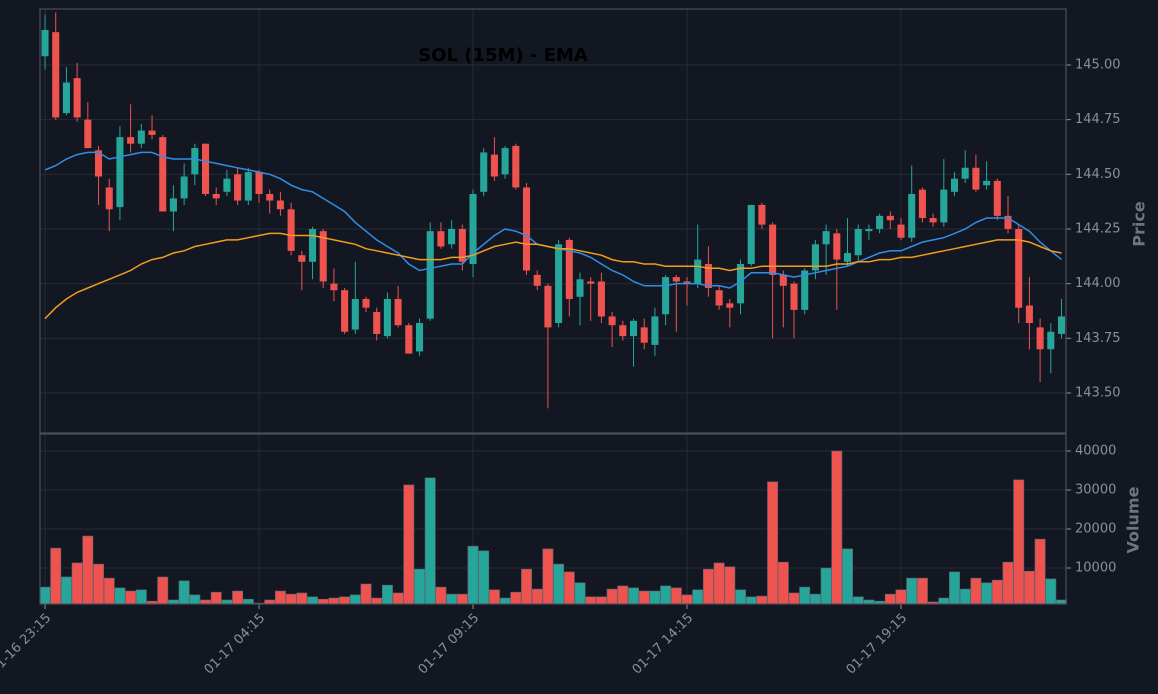 The height and width of the screenshot is (694, 1158). Describe the element at coordinates (1095, 451) in the screenshot. I see `volume-tick-label: 40000` at that location.